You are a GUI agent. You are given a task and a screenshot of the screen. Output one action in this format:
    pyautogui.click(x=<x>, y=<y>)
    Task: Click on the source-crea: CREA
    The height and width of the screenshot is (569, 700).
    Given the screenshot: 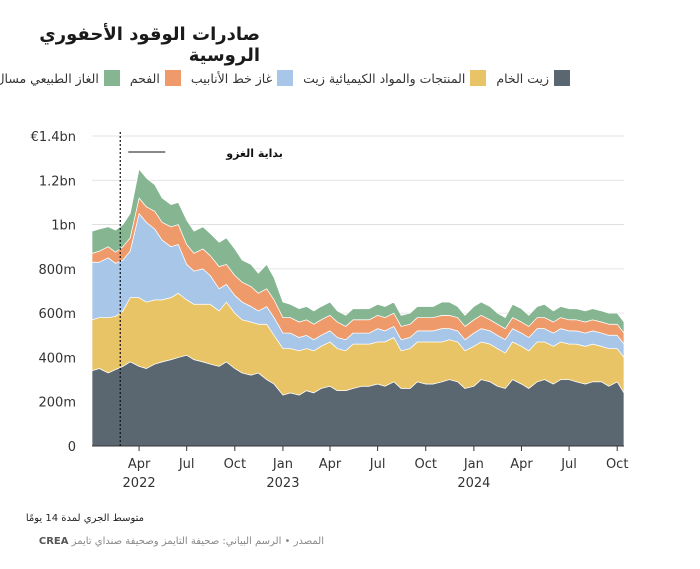 What is the action you would take?
    pyautogui.click(x=53, y=541)
    